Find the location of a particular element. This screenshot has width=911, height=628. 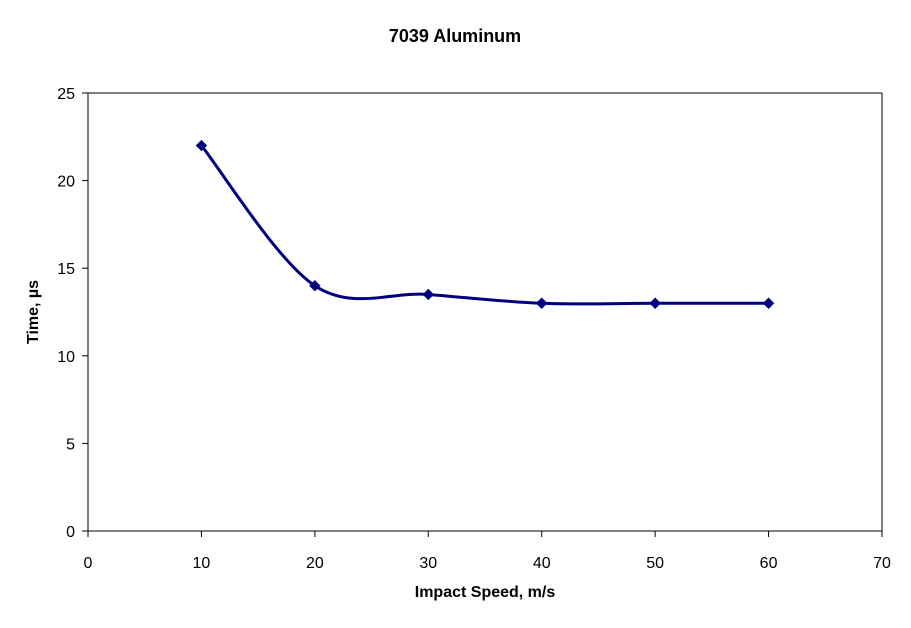

x-tick-label: 60 is located at coordinates (769, 563).